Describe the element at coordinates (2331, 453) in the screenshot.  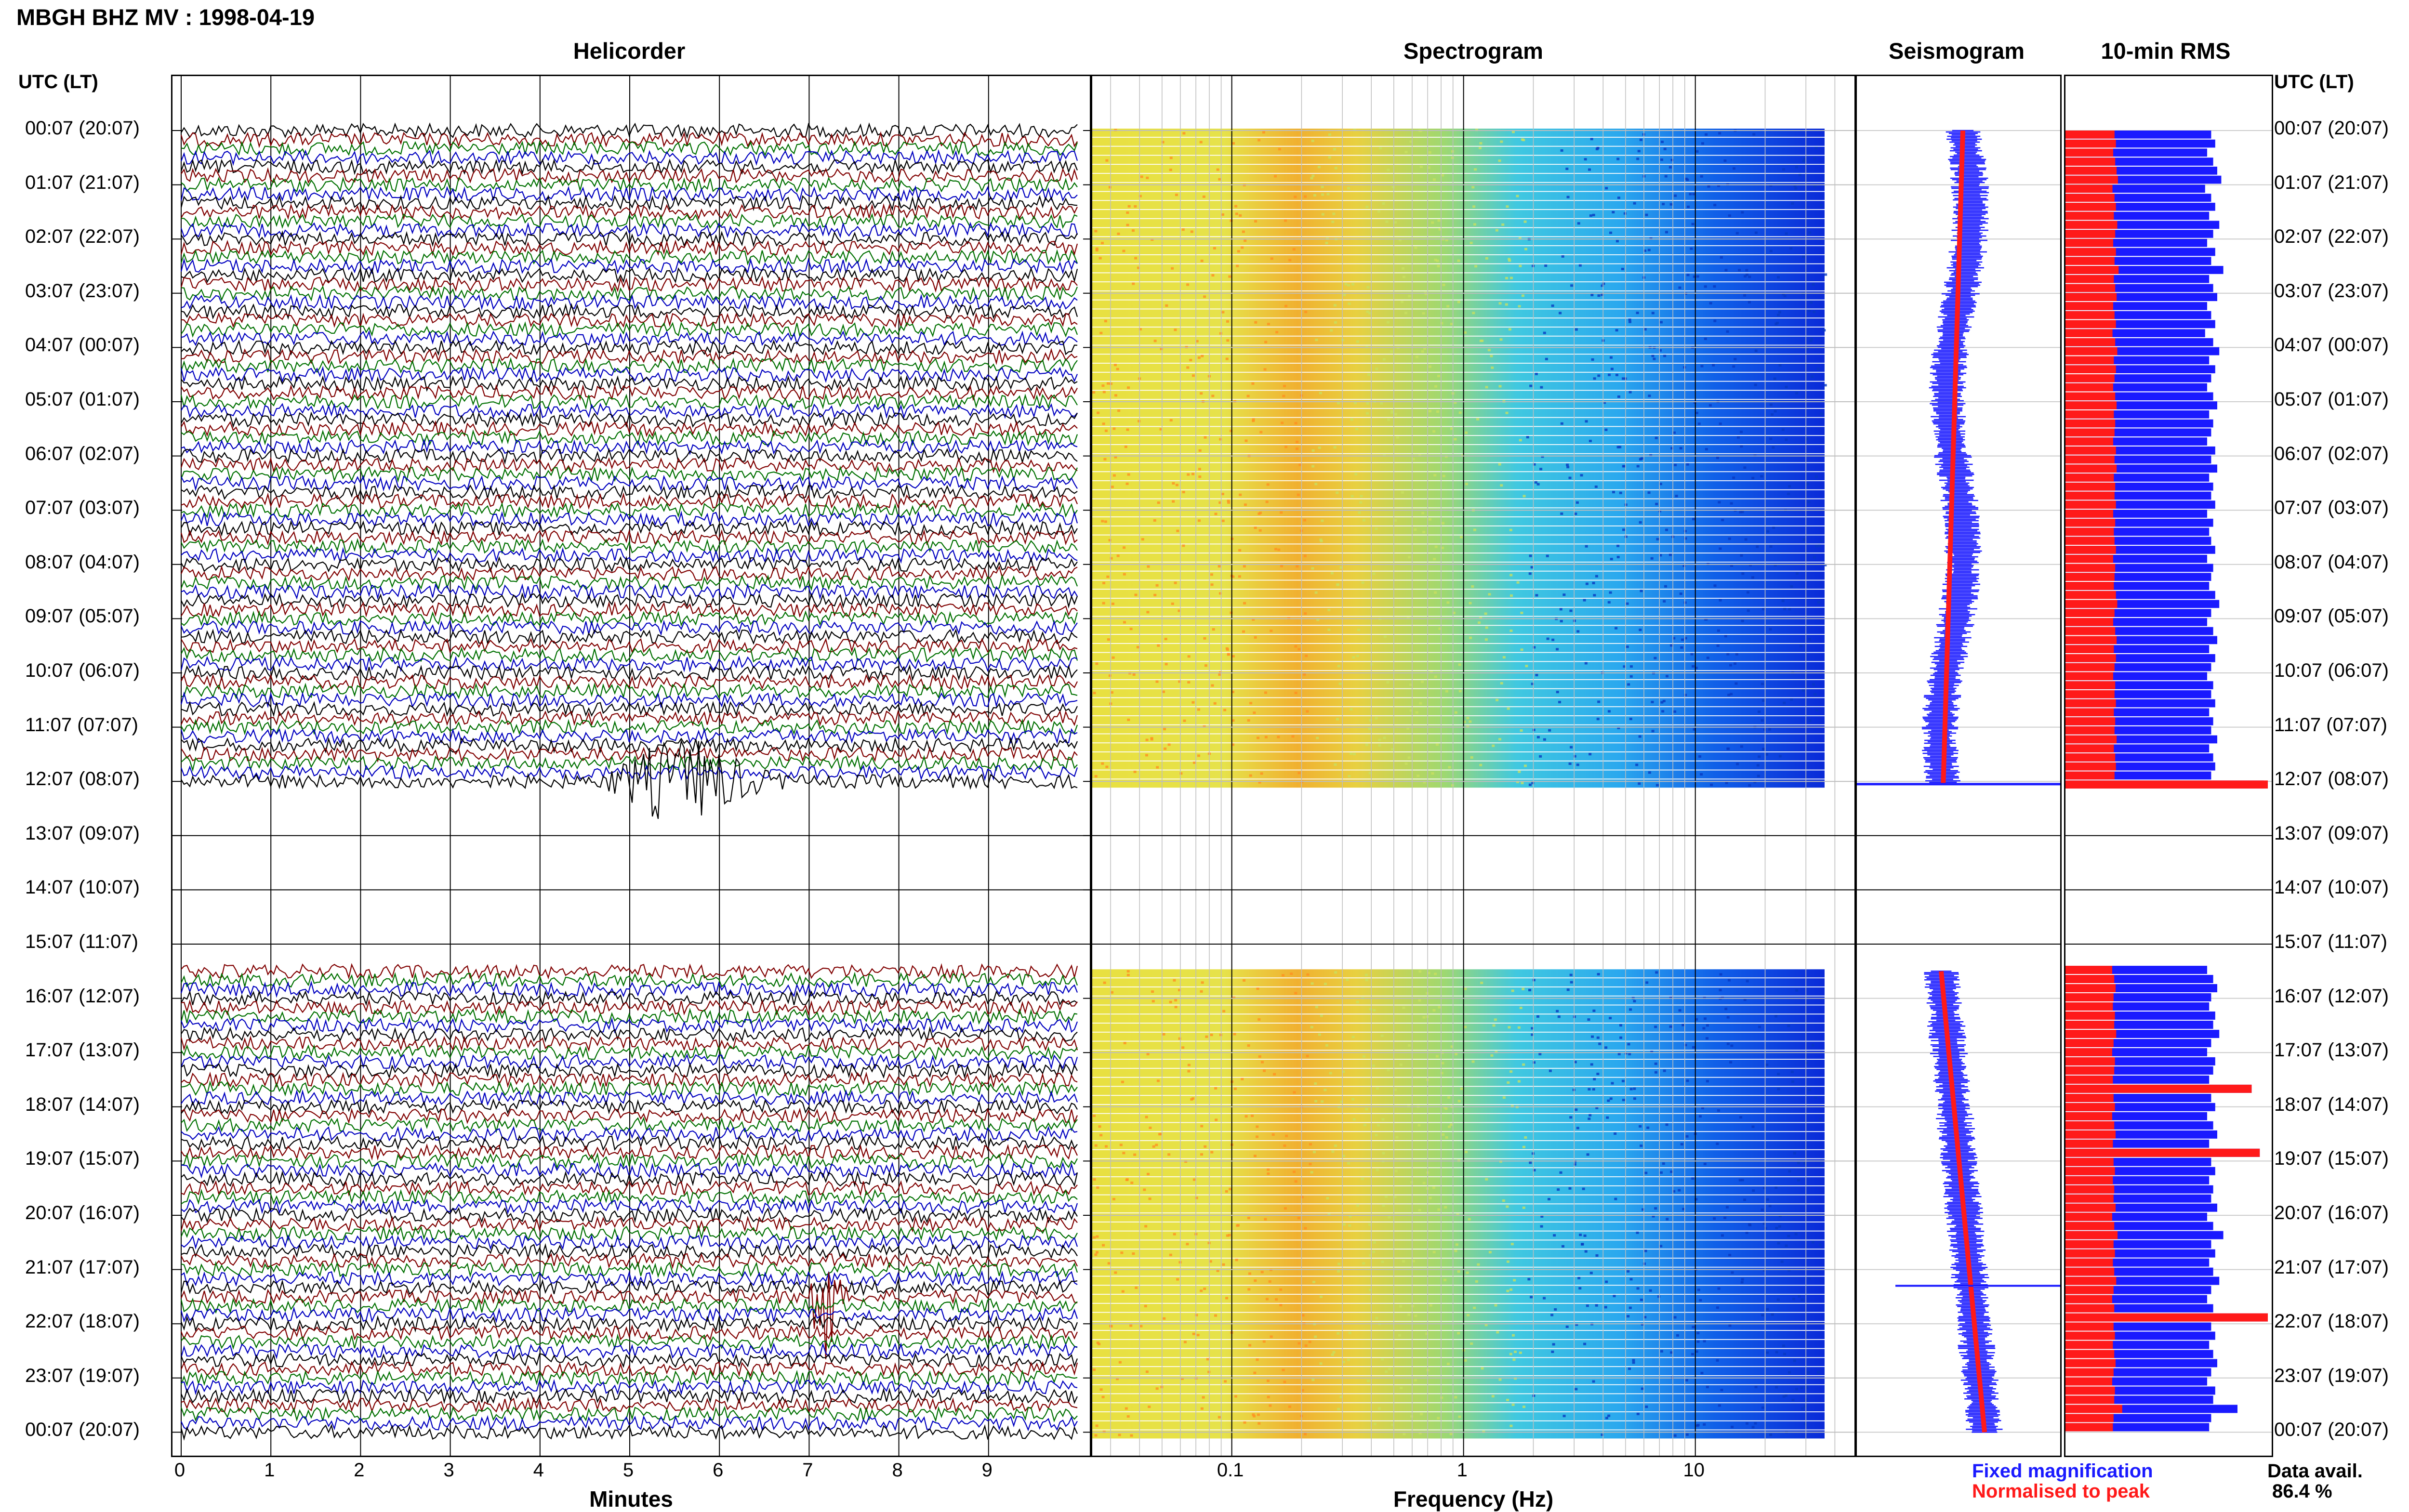
I see `right-time-label: 06:07 (02:07)` at that location.